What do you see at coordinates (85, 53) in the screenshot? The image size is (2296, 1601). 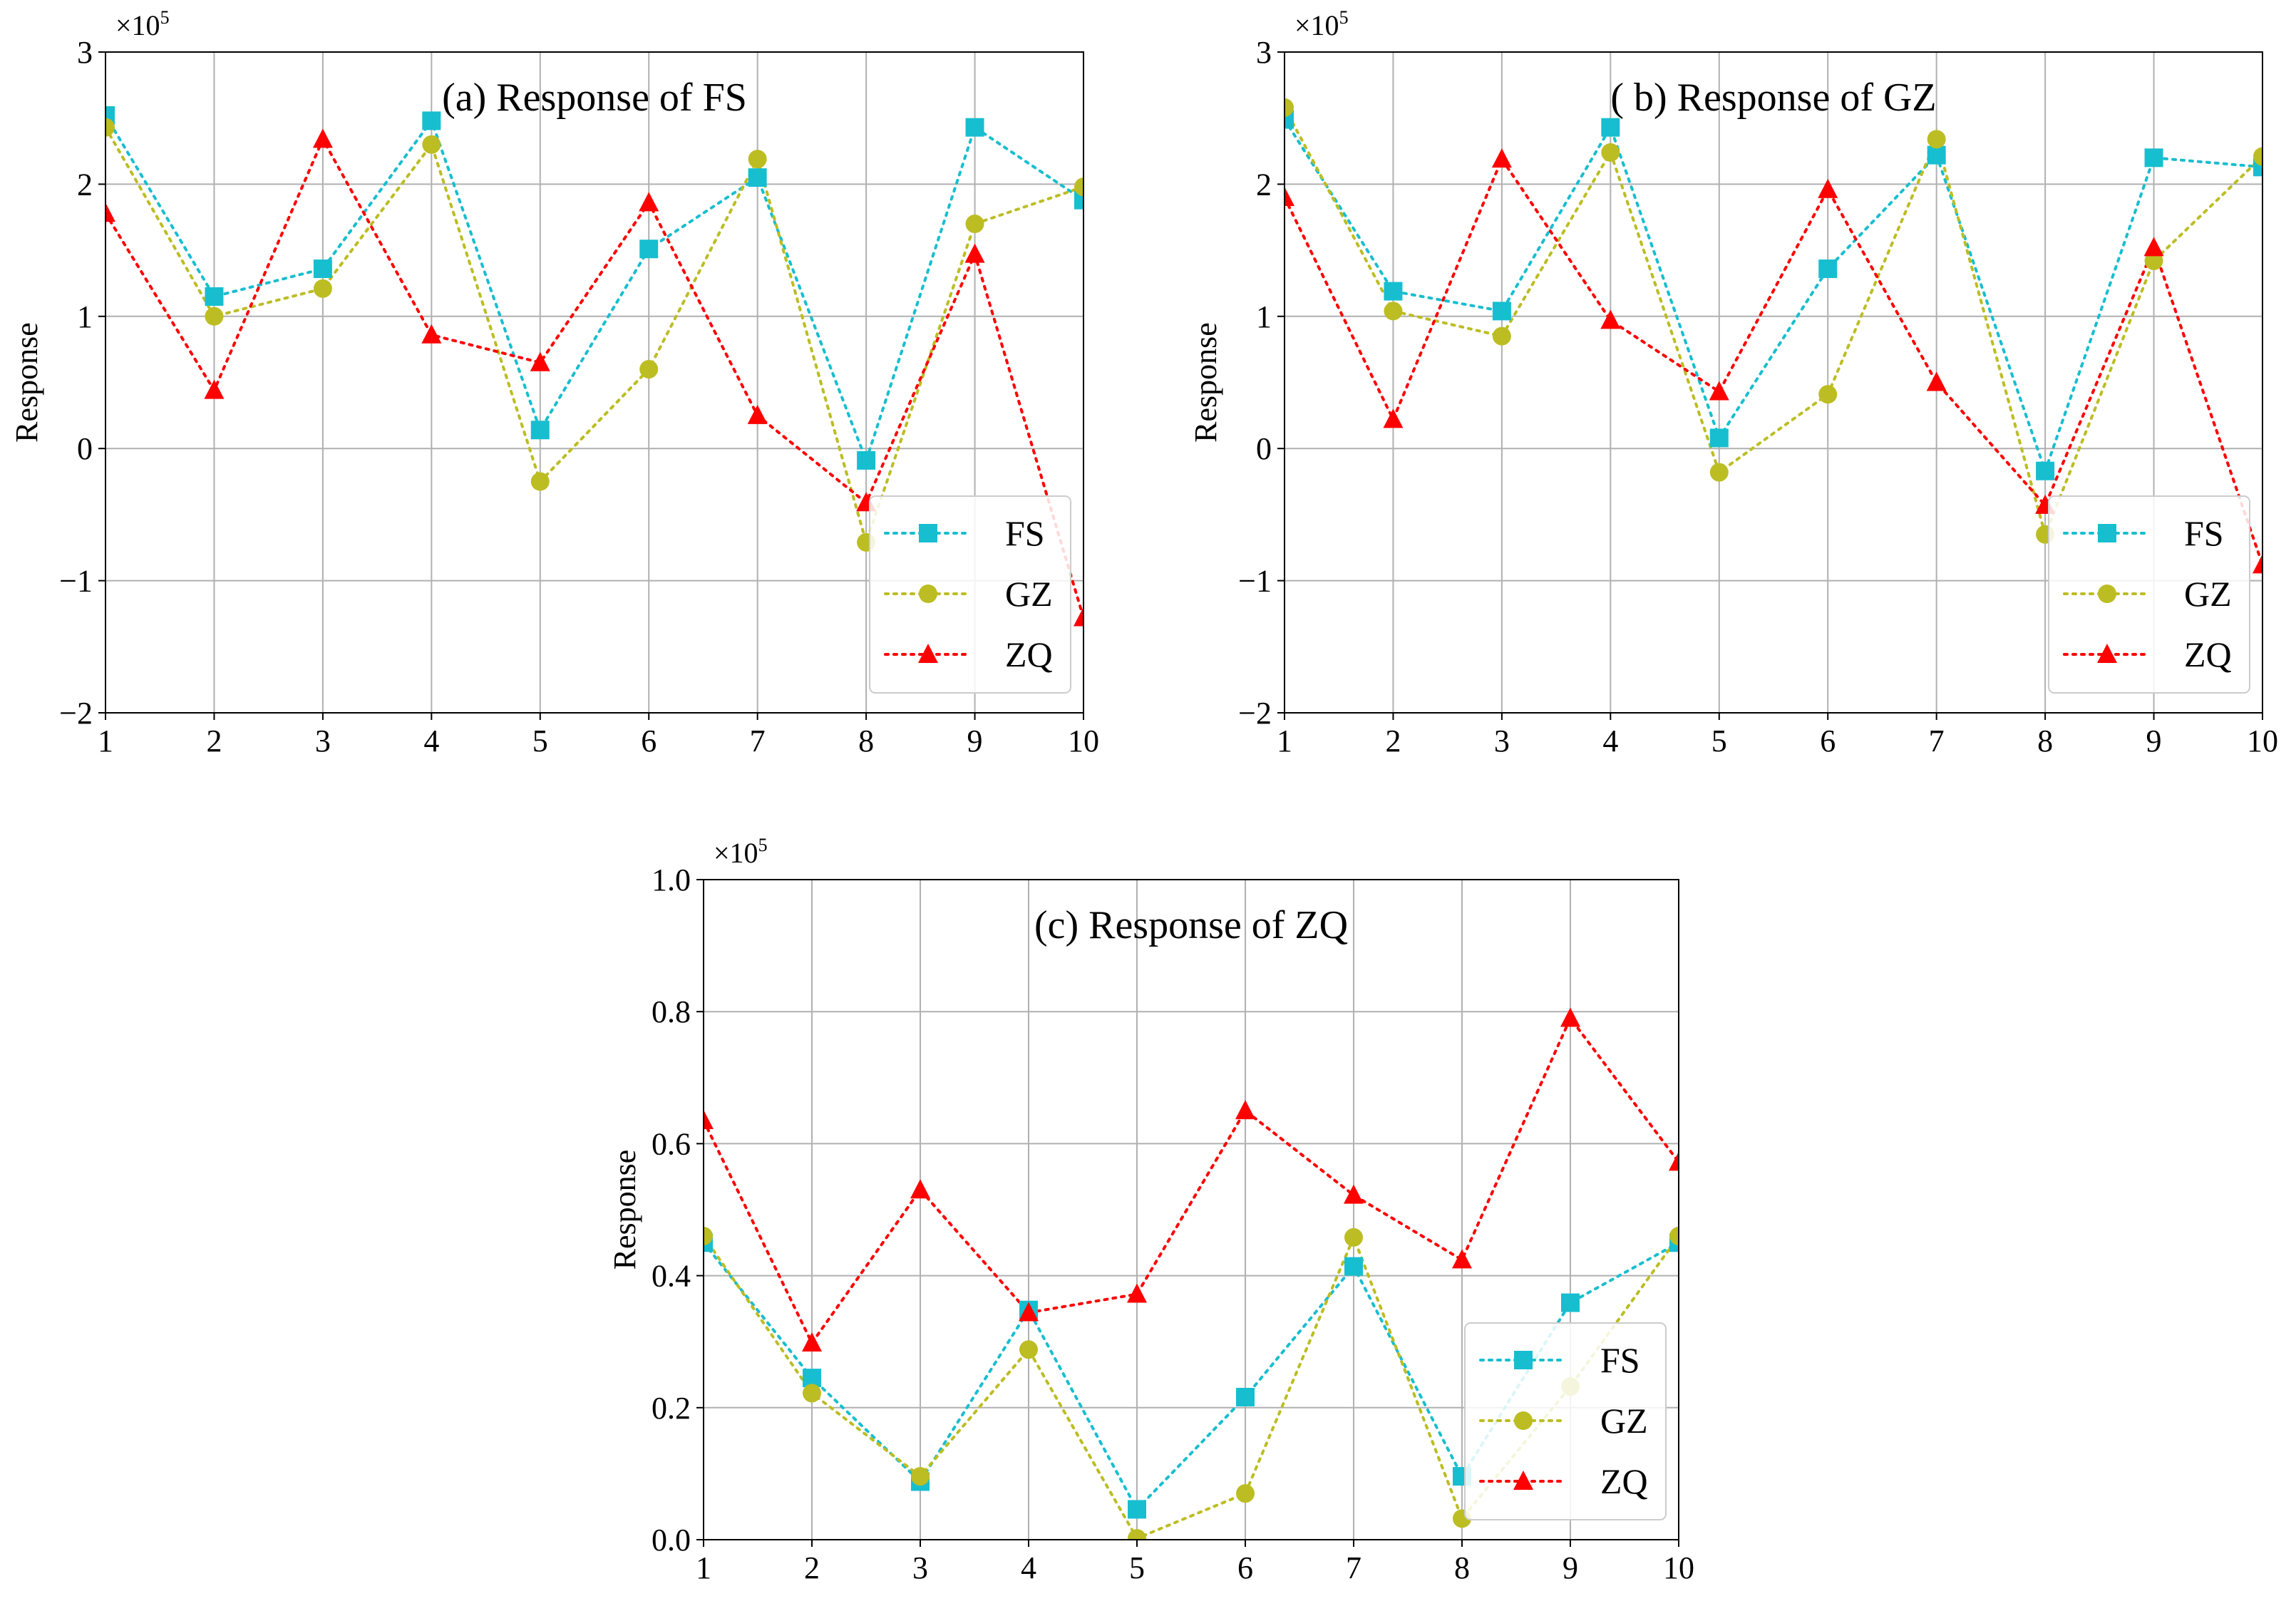 I see `y-tick-label: 3` at bounding box center [85, 53].